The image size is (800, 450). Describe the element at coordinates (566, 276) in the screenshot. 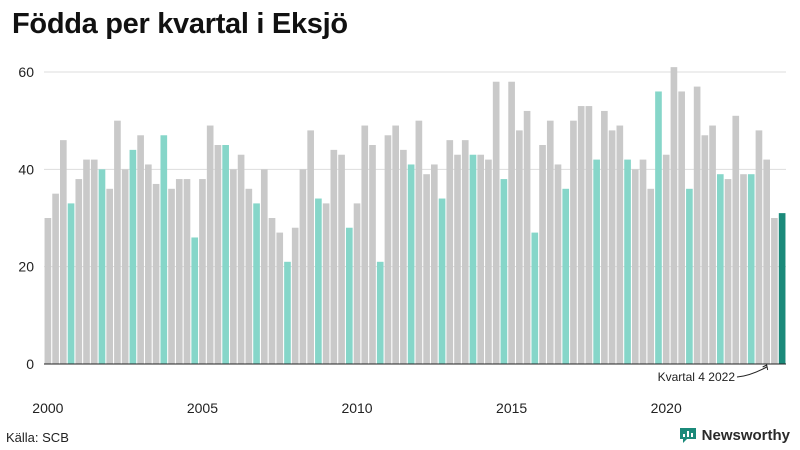

I see `bar-2016-q4` at that location.